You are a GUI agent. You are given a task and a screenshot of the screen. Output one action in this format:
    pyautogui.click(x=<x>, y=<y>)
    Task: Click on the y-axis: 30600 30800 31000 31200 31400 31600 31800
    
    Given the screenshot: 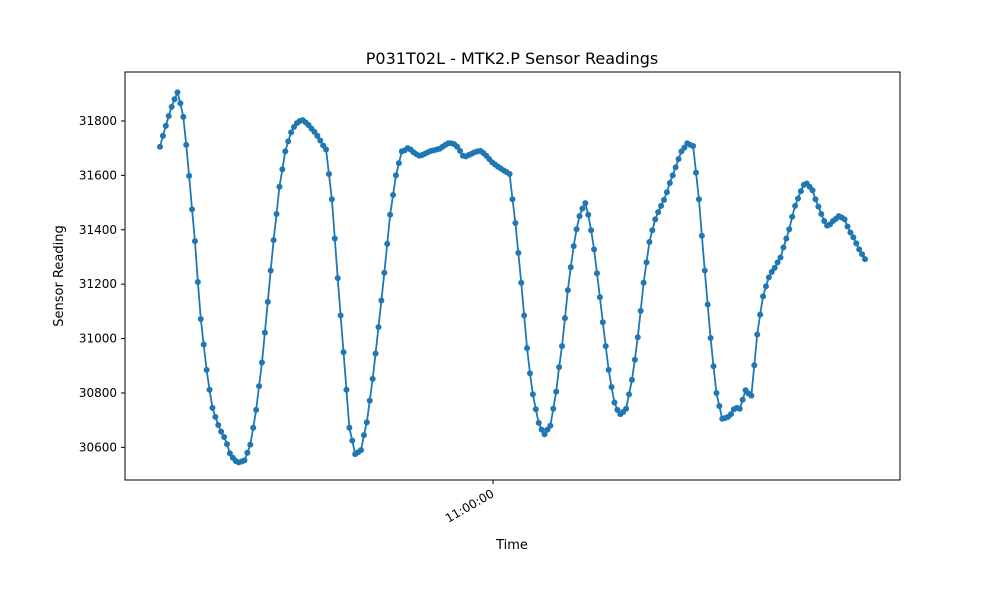 What is the action you would take?
    pyautogui.click(x=102, y=284)
    